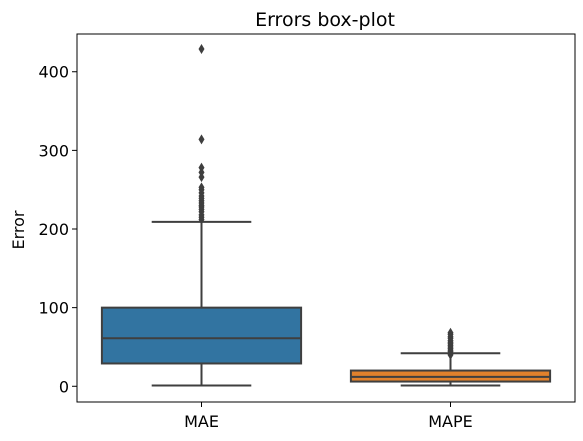 Image resolution: width=583 pixels, height=441 pixels. Describe the element at coordinates (450, 421) in the screenshot. I see `x-tick-label-mape: MAPE` at that location.